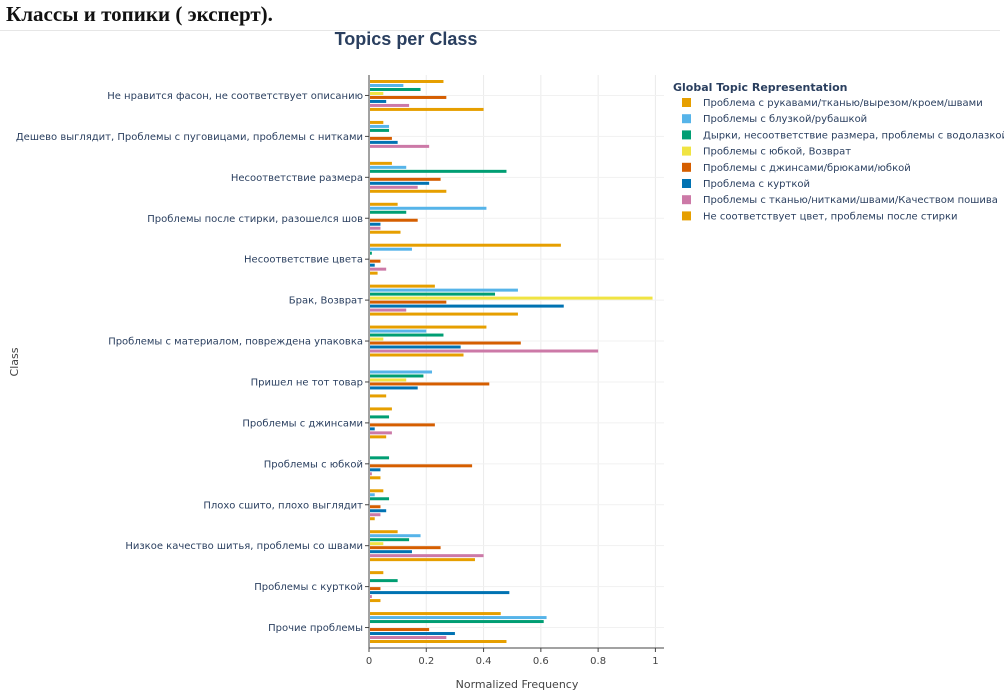 The image size is (1004, 696). Describe the element at coordinates (756, 184) in the screenshot. I see `legend-entry: Проблема с курткой` at that location.